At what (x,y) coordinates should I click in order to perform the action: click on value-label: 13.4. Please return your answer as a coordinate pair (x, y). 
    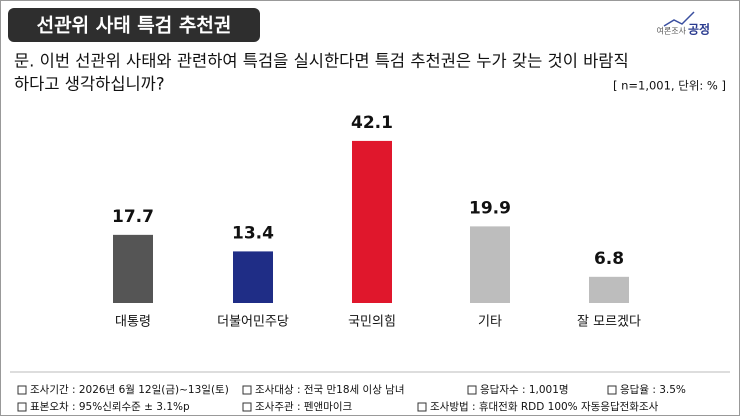
    Looking at the image, I should click on (253, 233).